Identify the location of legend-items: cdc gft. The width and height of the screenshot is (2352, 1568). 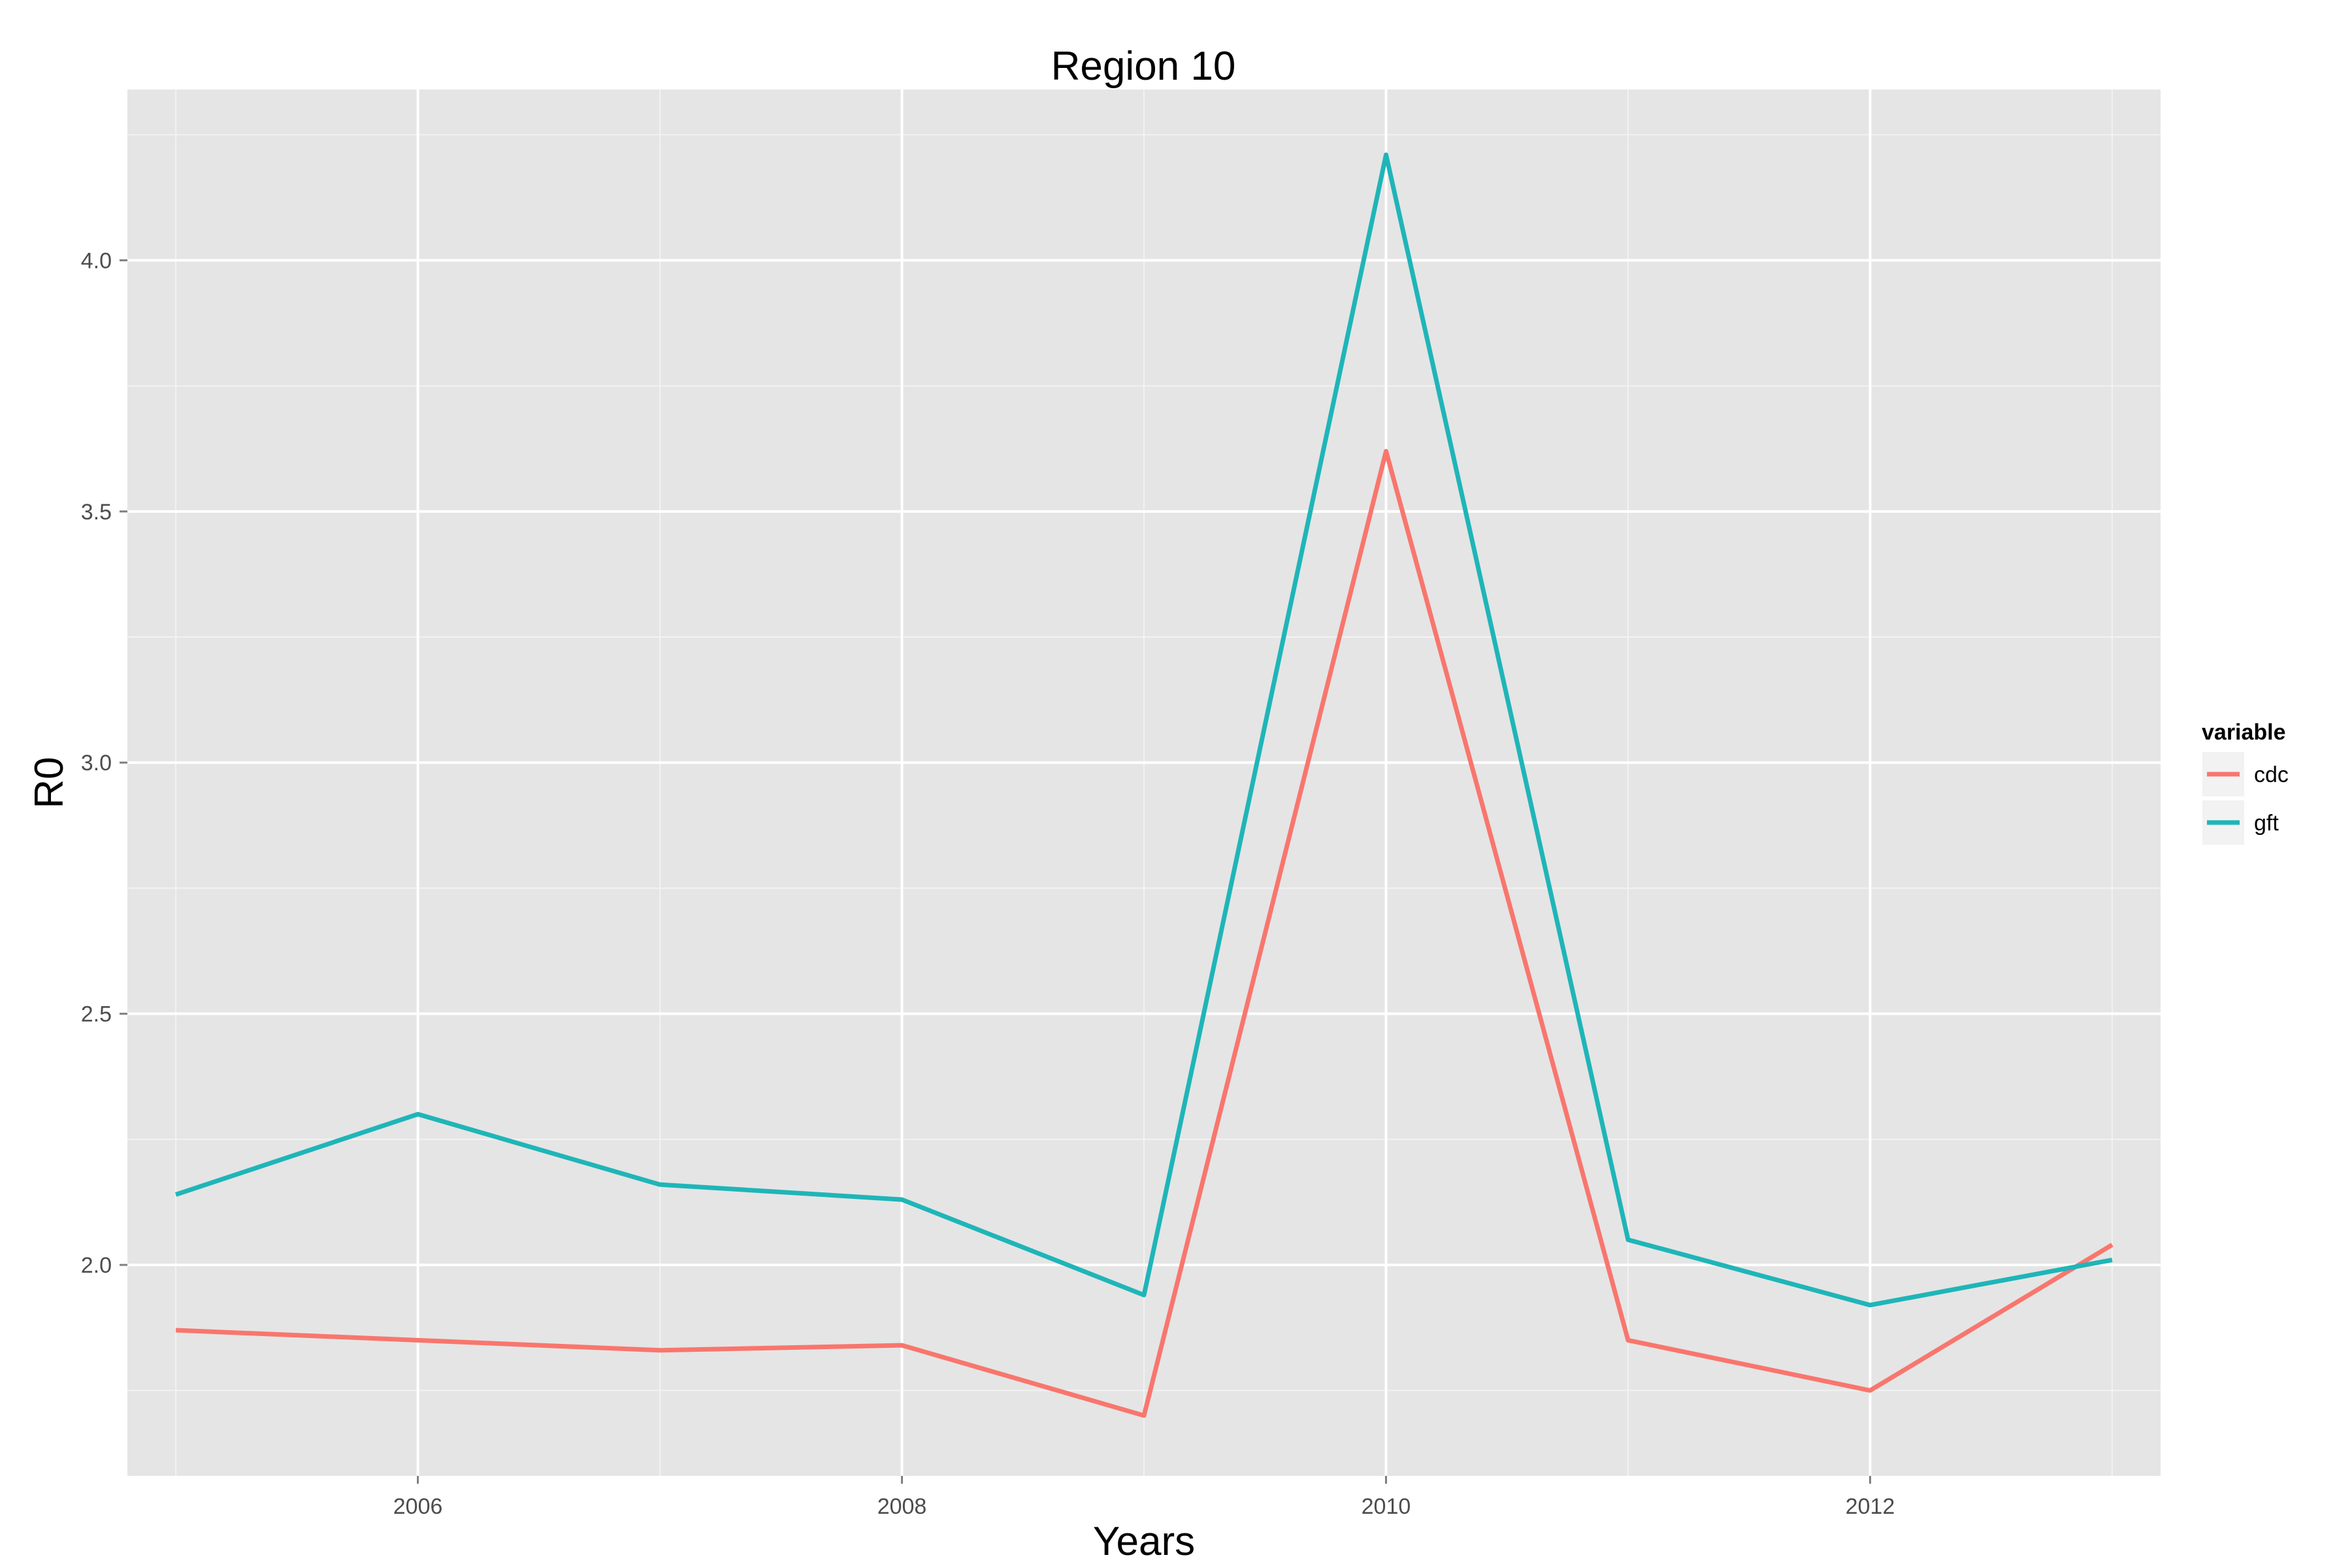
(2245, 798).